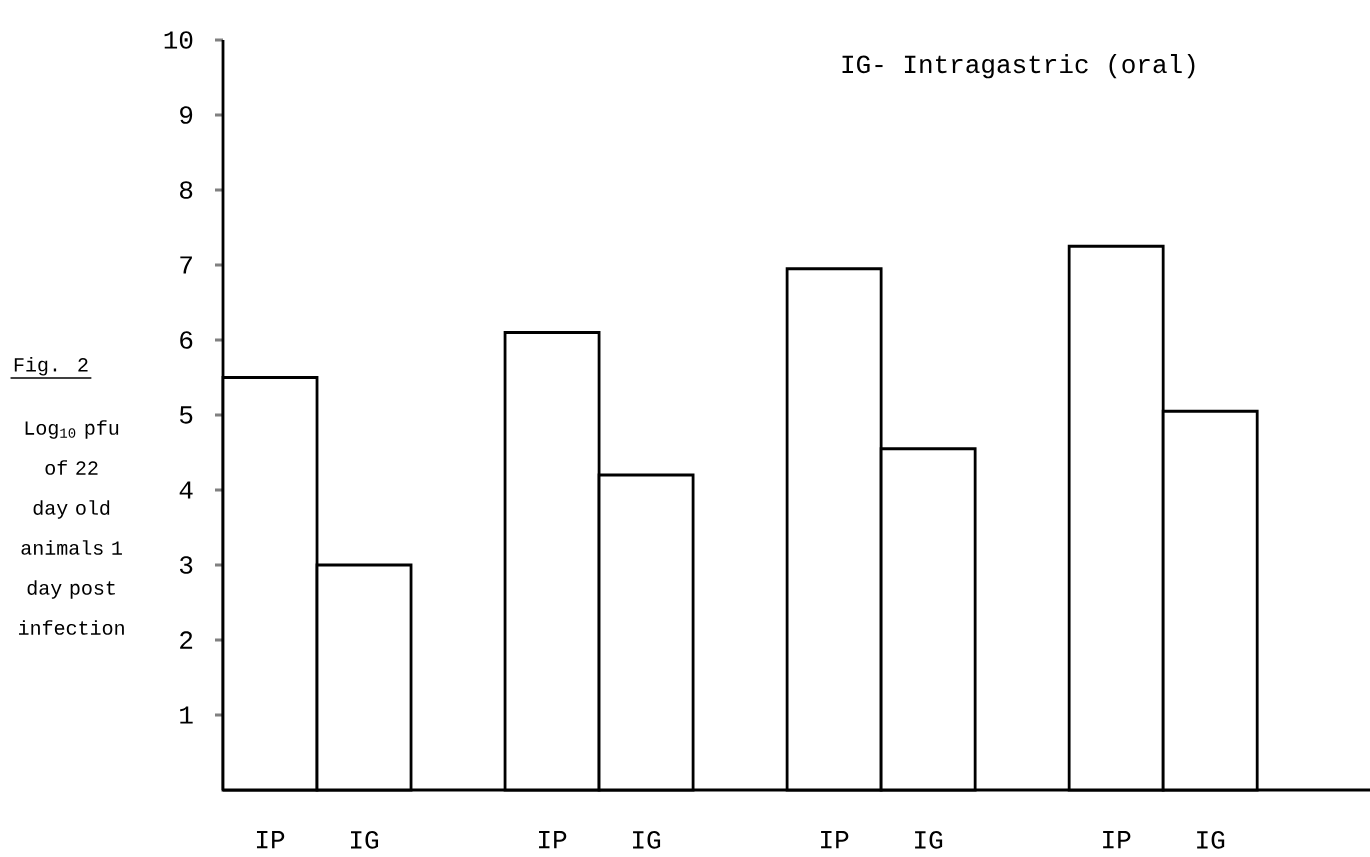 This screenshot has height=857, width=1370. What do you see at coordinates (186, 340) in the screenshot?
I see `y-tick-label: 6` at bounding box center [186, 340].